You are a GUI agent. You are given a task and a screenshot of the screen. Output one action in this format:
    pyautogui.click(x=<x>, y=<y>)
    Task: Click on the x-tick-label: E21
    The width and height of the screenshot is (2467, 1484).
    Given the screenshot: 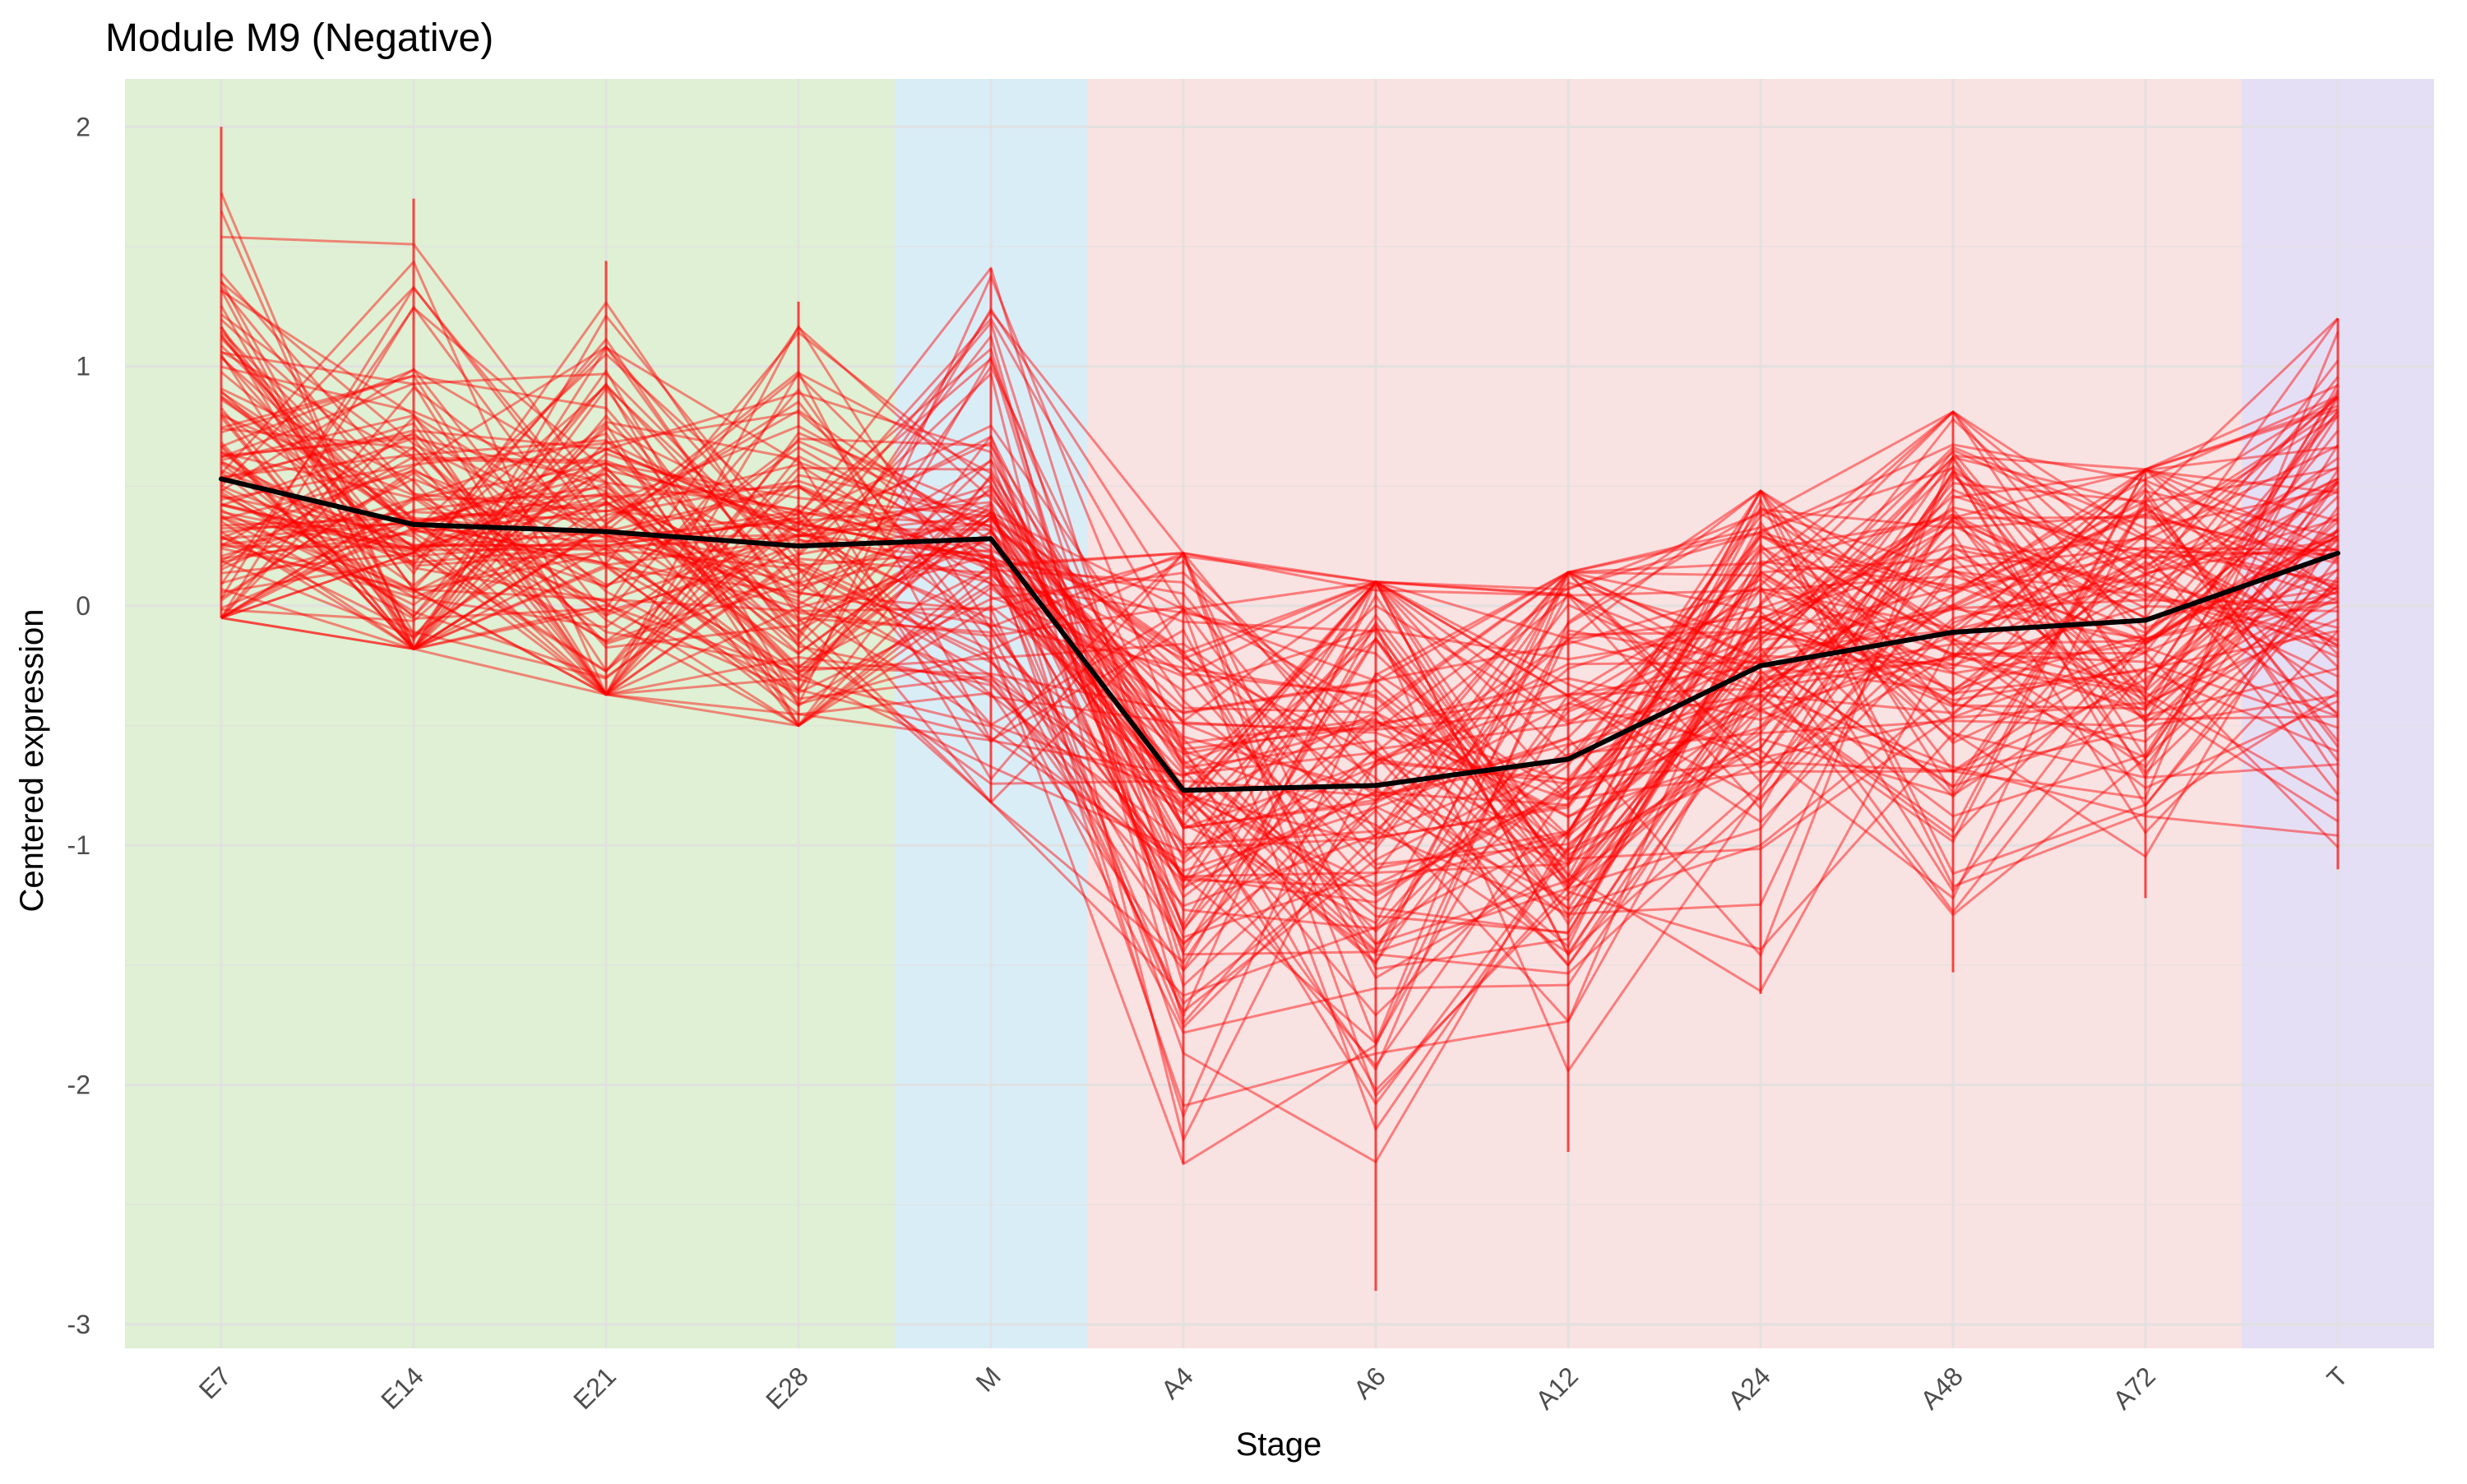 What is the action you would take?
    pyautogui.click(x=594, y=1388)
    